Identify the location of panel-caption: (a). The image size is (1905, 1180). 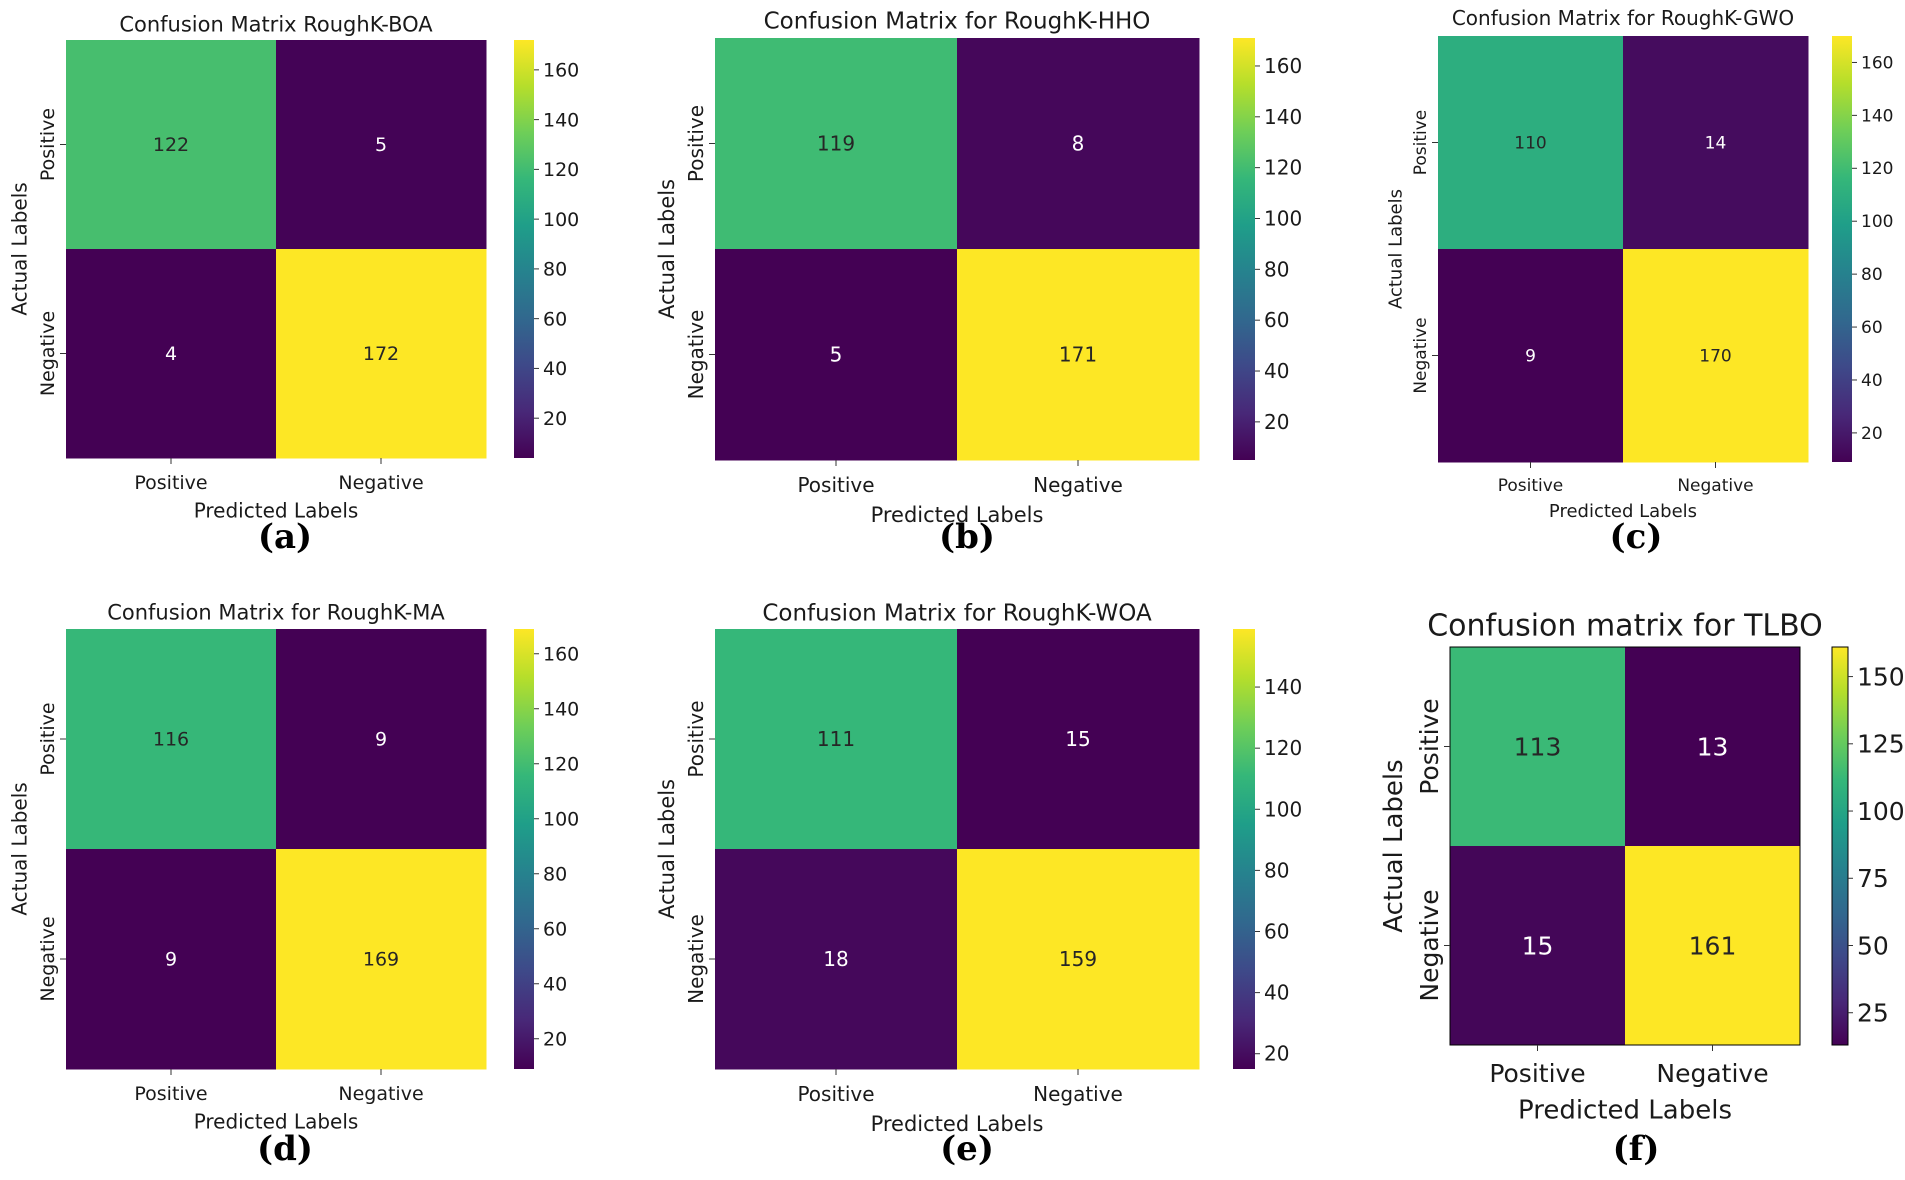
(285, 537).